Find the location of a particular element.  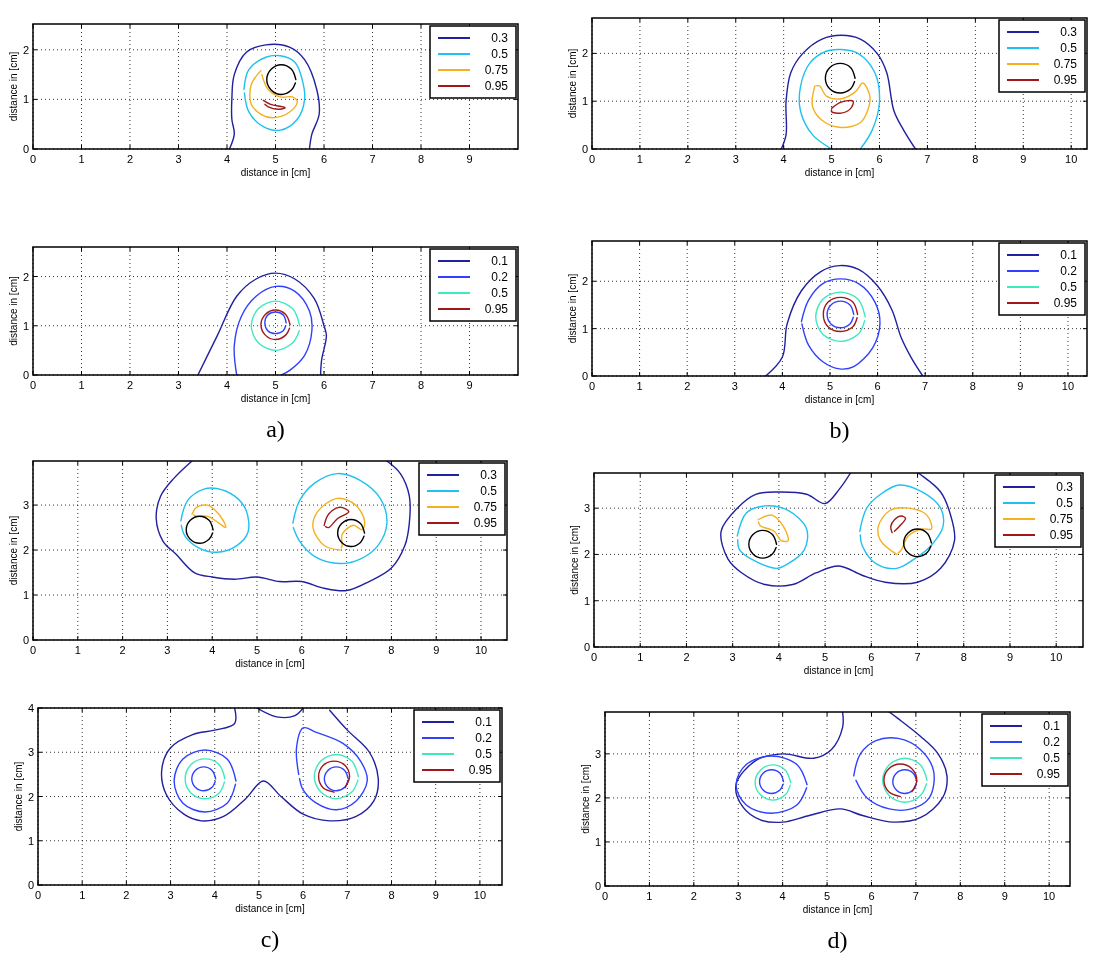

text: d) is located at coordinates (837, 940).